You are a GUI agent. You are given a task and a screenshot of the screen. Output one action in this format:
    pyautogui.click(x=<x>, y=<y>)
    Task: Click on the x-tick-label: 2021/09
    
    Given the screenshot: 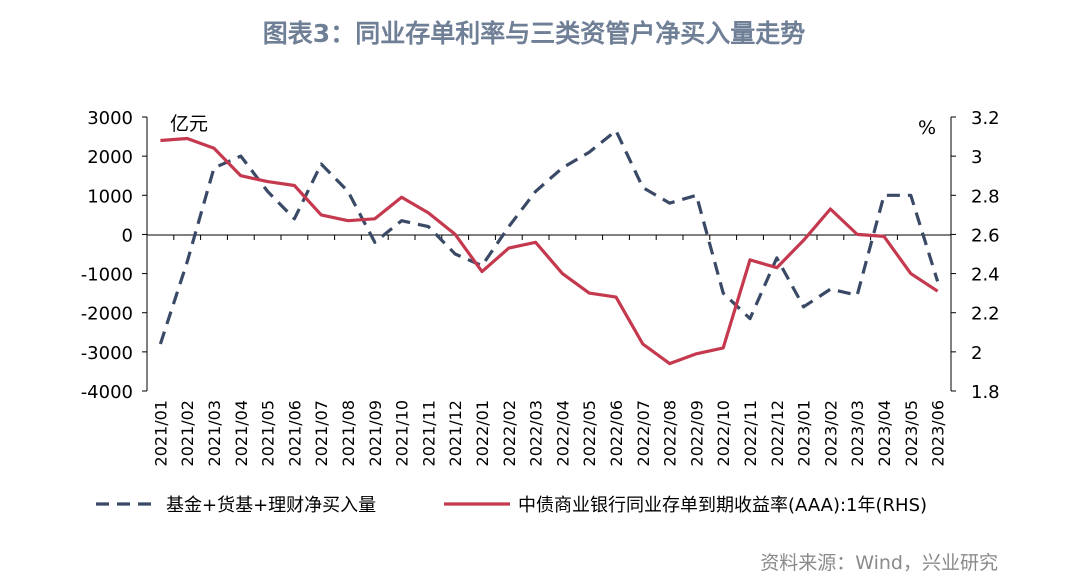 What is the action you would take?
    pyautogui.click(x=375, y=433)
    